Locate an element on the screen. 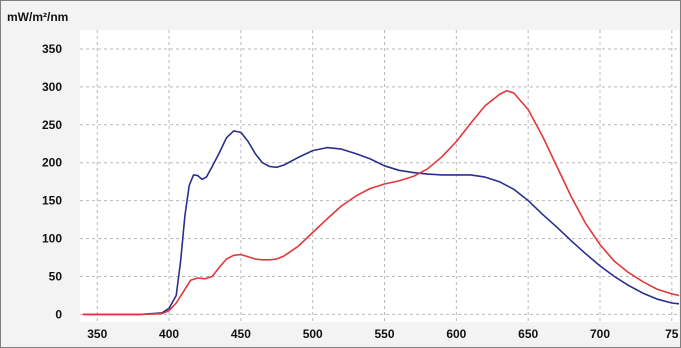  y-tick-label: 50 is located at coordinates (56, 276).